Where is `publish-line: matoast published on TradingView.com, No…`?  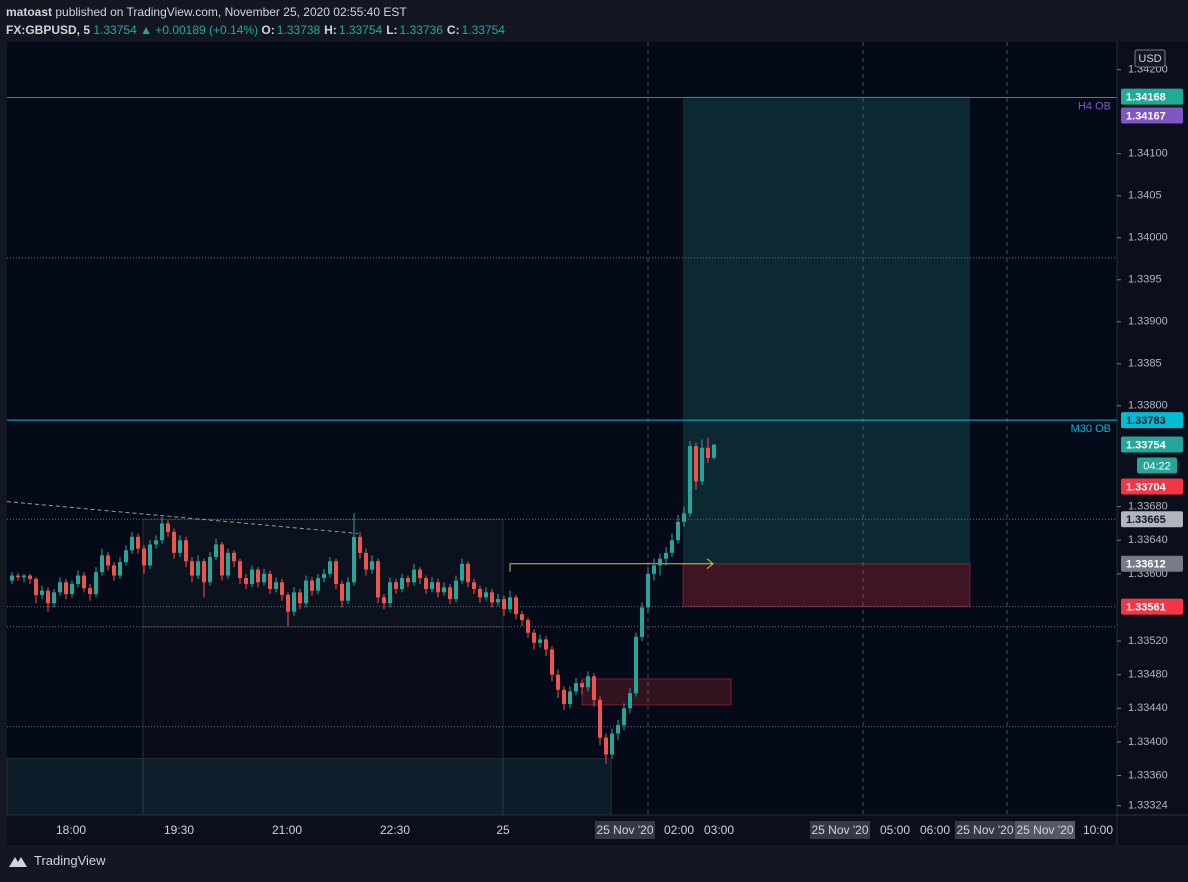
publish-line: matoast published on TradingView.com, No… is located at coordinates (206, 12).